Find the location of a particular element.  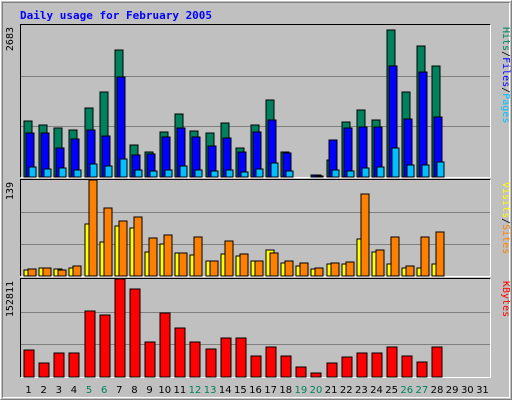

legend-item: KBytes is located at coordinates (505, 299).